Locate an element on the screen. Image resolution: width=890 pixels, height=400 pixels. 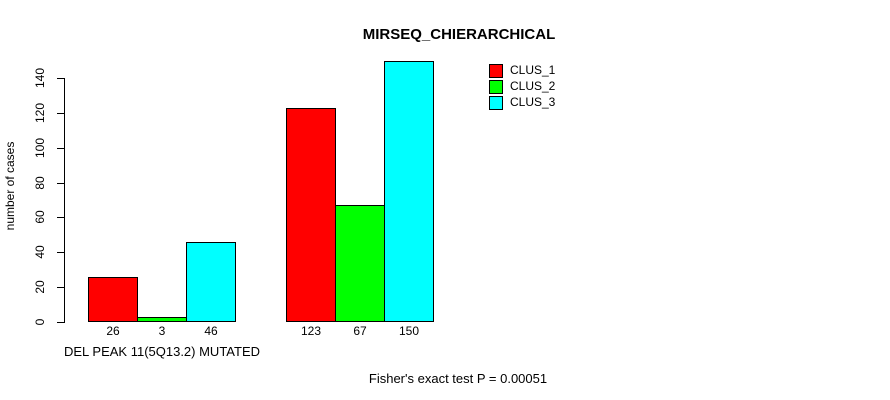
y-tick-label: 120 is located at coordinates (40, 113).